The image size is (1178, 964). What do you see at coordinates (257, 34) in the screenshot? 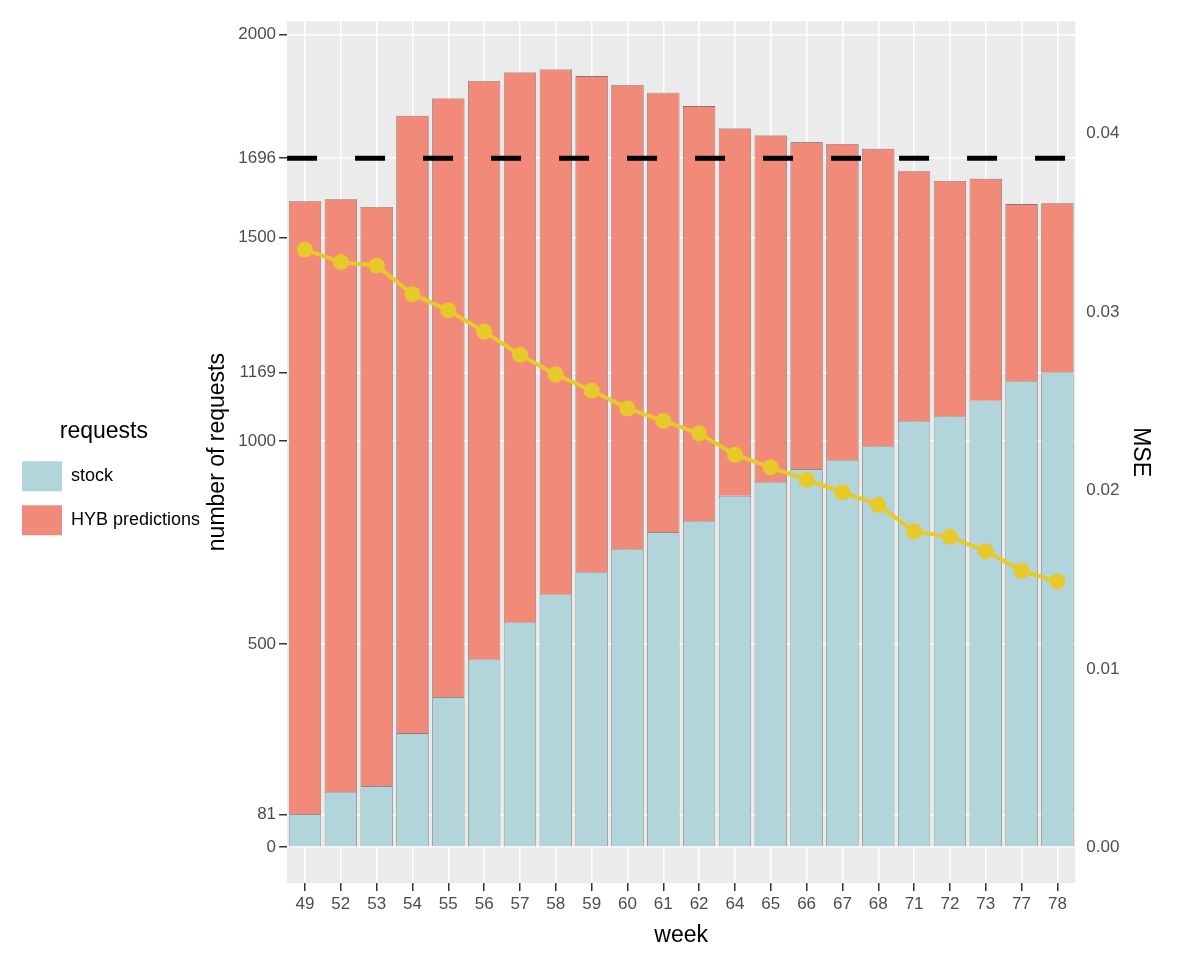
I see `y-tick-label: 2000` at bounding box center [257, 34].